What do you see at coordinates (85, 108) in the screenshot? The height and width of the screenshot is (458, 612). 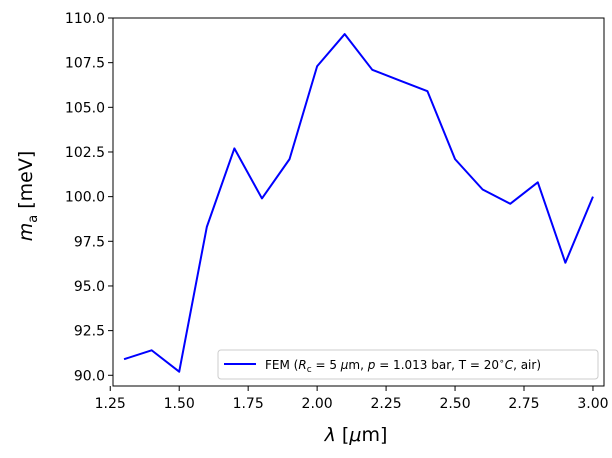 I see `y-tick-label: 105.0` at bounding box center [85, 108].